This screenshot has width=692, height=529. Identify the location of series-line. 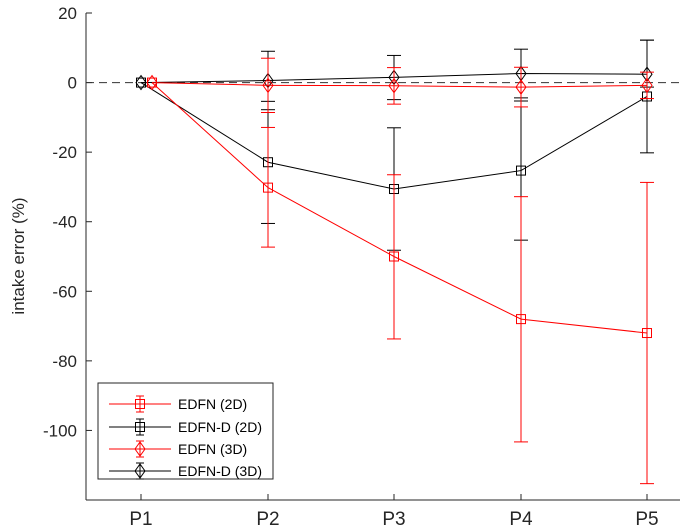
(399, 85).